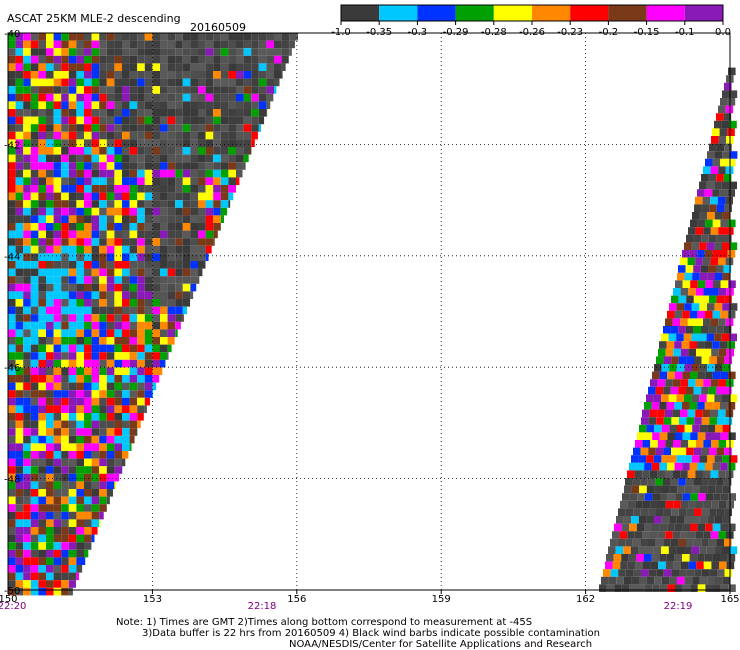  I want to click on lat-tick-label: -40, so click(12, 34).